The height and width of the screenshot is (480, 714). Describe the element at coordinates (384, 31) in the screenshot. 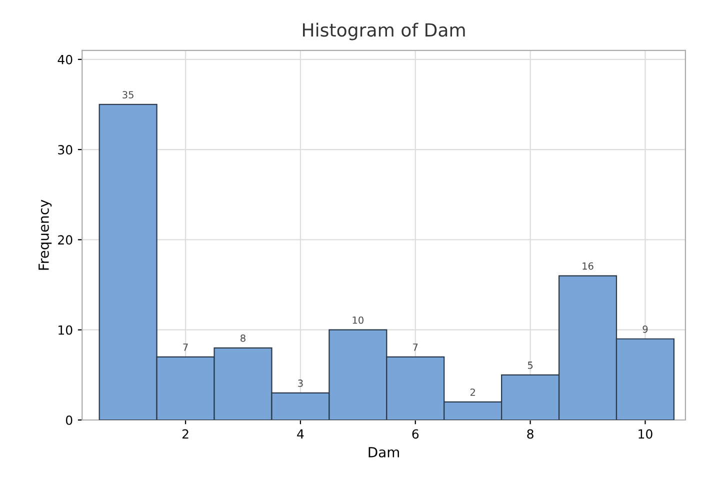

I see `chart-title: Histogram of Dam` at that location.